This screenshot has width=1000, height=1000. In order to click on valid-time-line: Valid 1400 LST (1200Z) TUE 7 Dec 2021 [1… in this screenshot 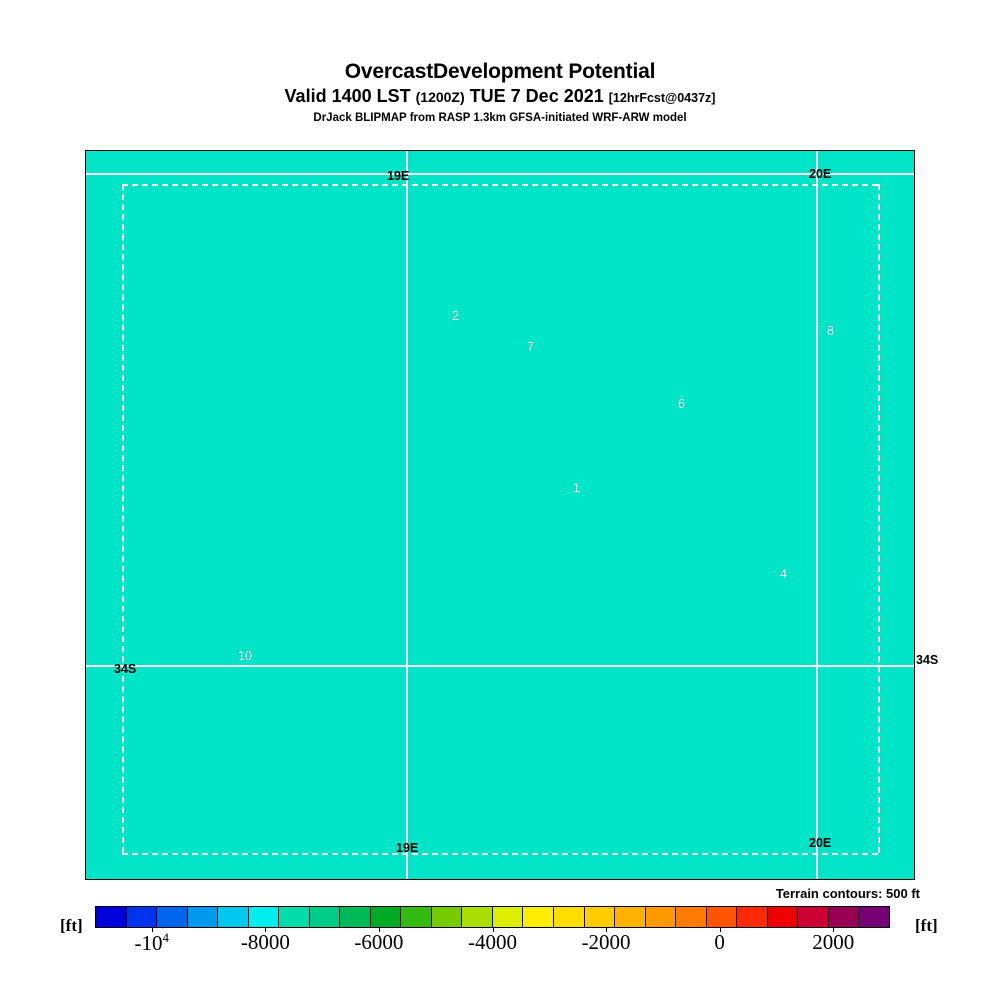, I will do `click(500, 97)`.